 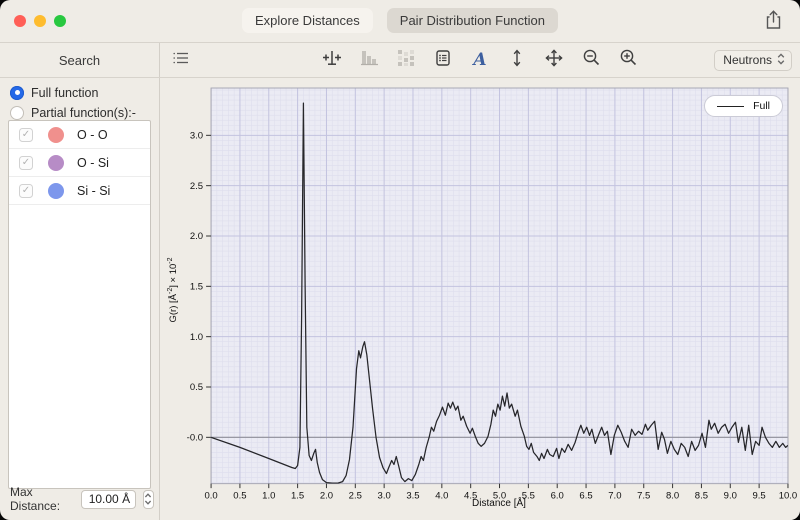 I want to click on share-button, so click(x=773, y=22).